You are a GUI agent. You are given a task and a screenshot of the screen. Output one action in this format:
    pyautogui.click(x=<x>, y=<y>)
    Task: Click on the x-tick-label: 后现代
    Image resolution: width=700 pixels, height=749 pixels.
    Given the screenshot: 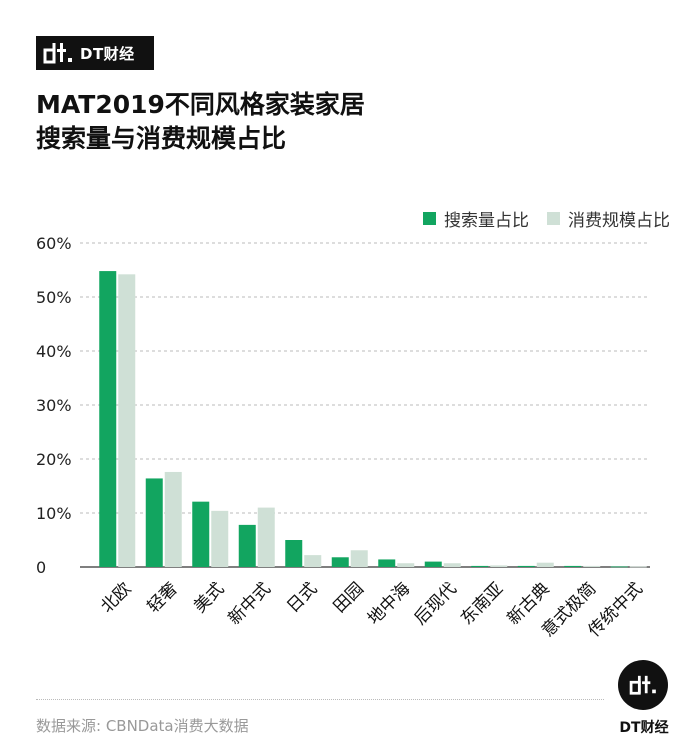 What is the action you would take?
    pyautogui.click(x=436, y=604)
    